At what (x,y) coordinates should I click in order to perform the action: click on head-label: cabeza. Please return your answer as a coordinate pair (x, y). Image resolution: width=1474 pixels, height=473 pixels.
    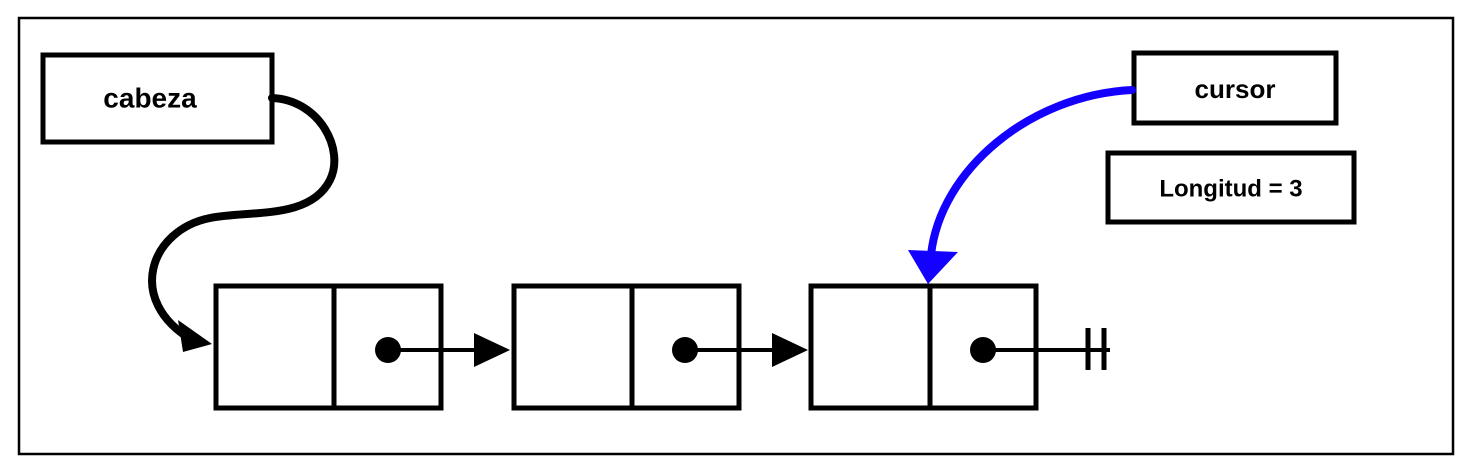
    Looking at the image, I should click on (150, 97).